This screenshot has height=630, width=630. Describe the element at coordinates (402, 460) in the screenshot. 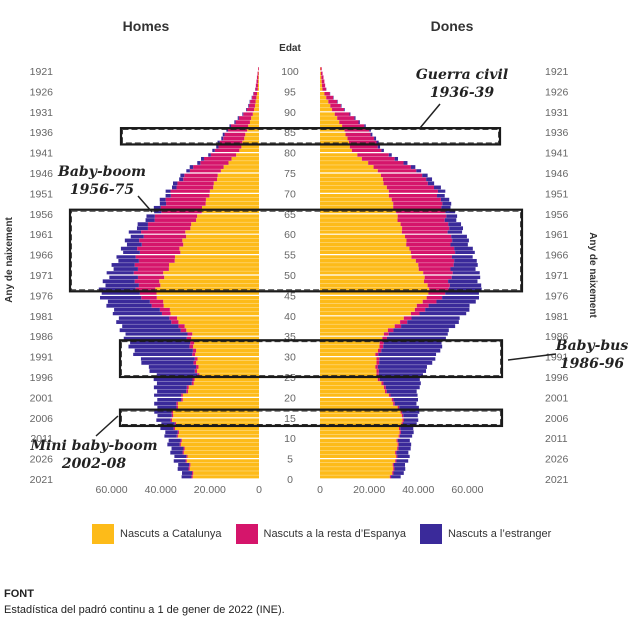

I see `bar-dones-age4-s2` at that location.